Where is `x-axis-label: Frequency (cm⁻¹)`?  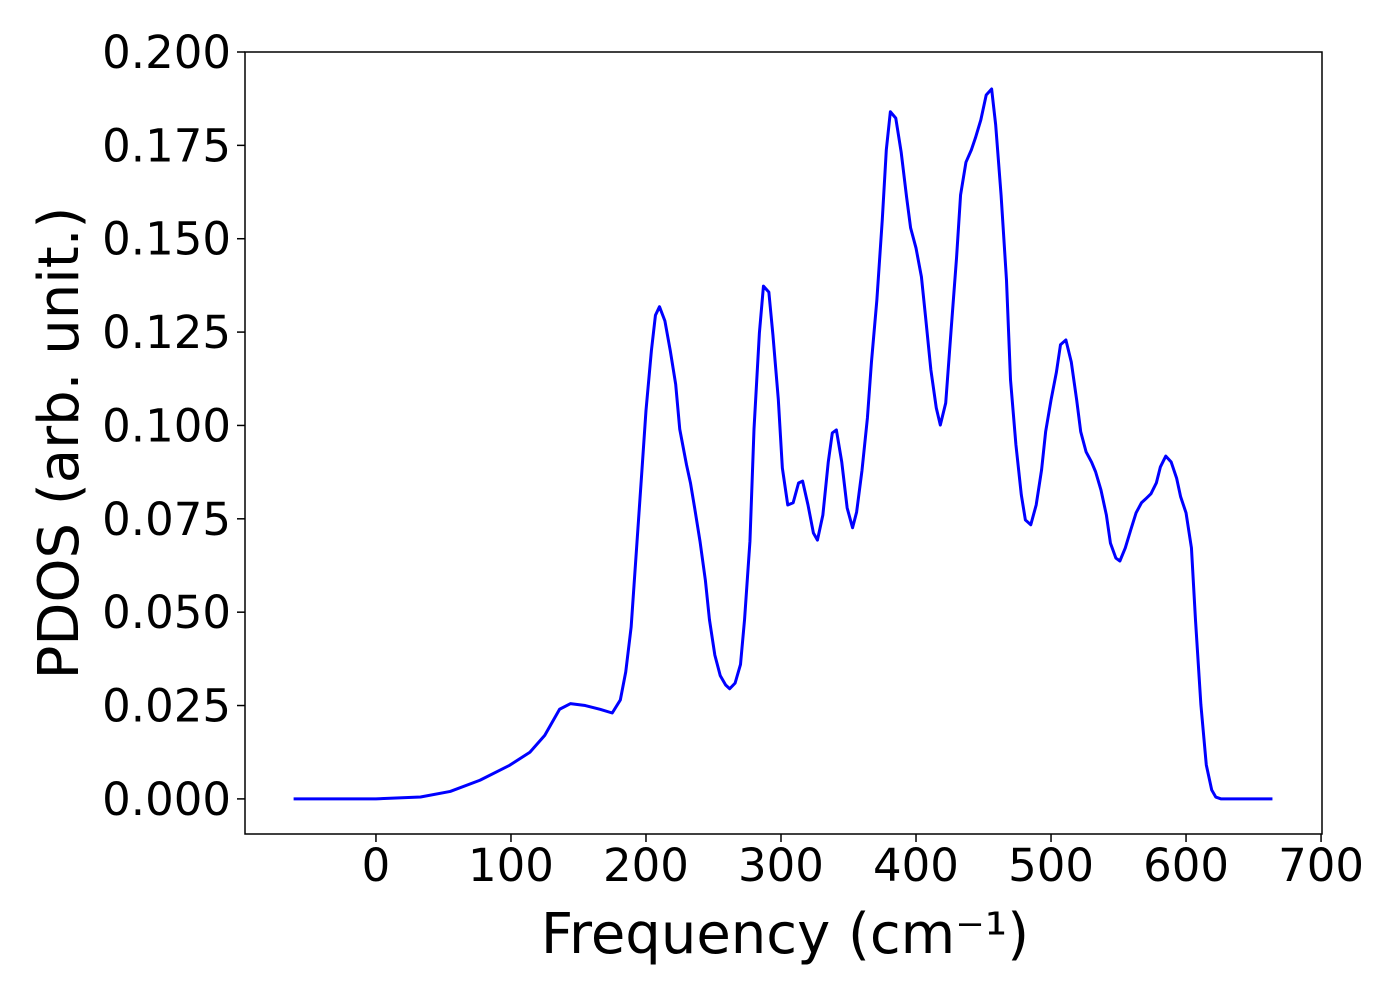 x-axis-label: Frequency (cm⁻¹) is located at coordinates (785, 934).